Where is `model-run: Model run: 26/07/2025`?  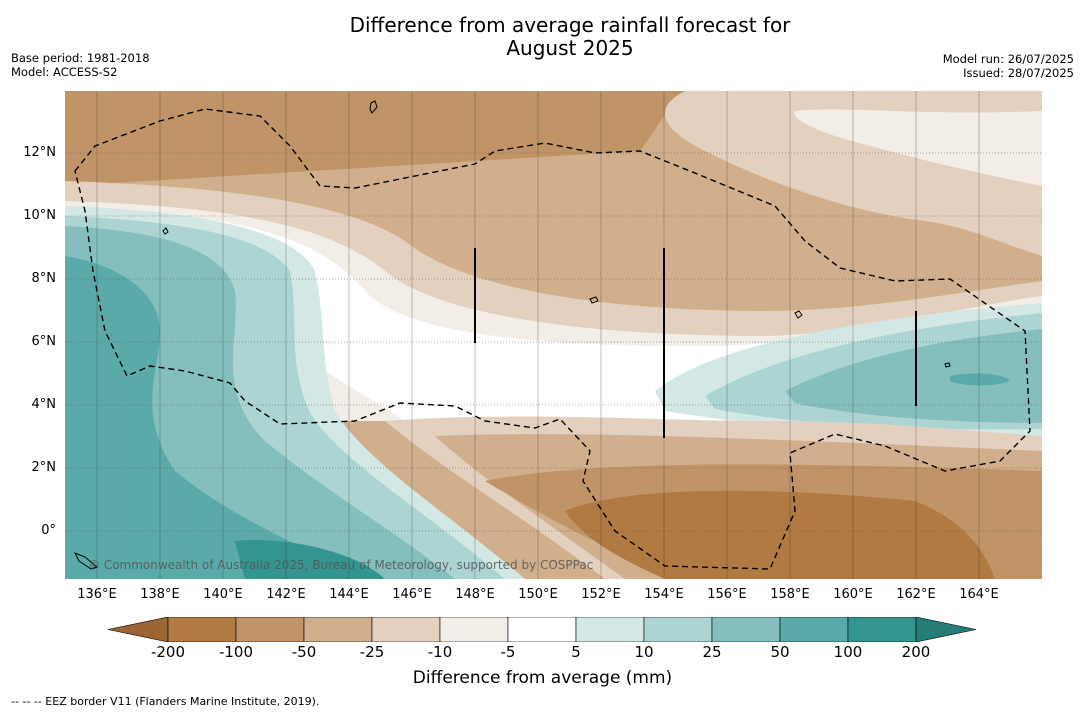
model-run: Model run: 26/07/2025 is located at coordinates (1008, 59).